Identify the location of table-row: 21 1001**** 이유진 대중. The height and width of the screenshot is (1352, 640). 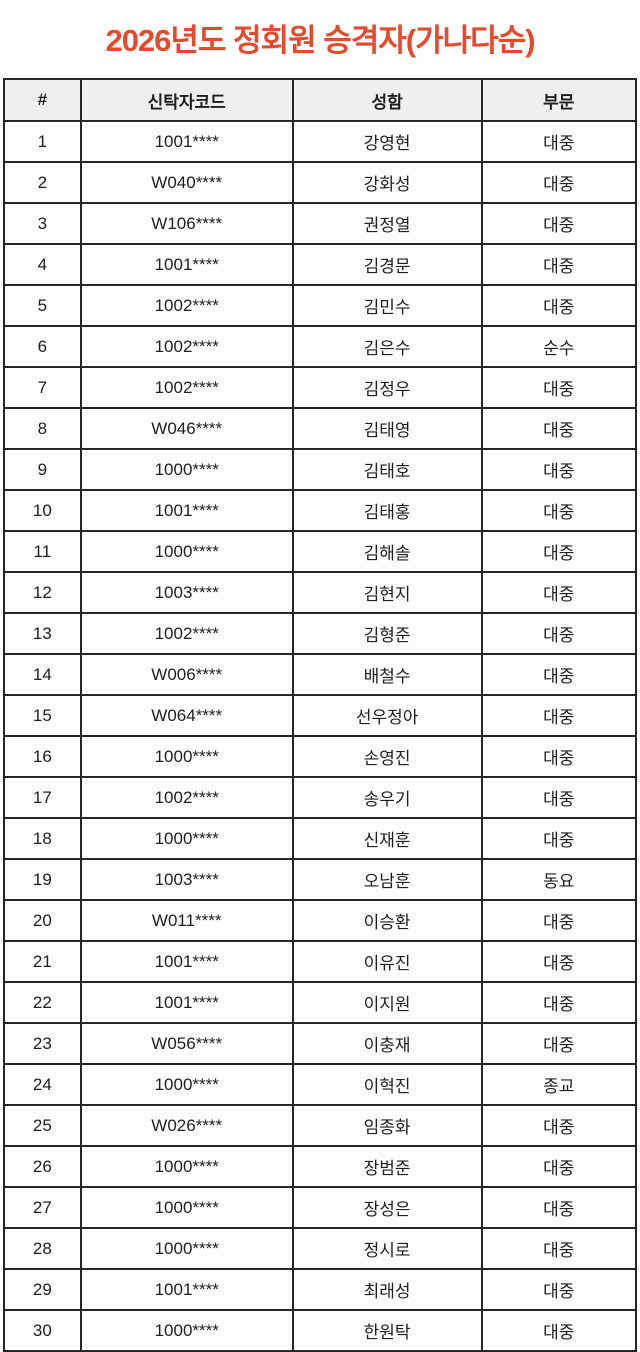
(320, 961).